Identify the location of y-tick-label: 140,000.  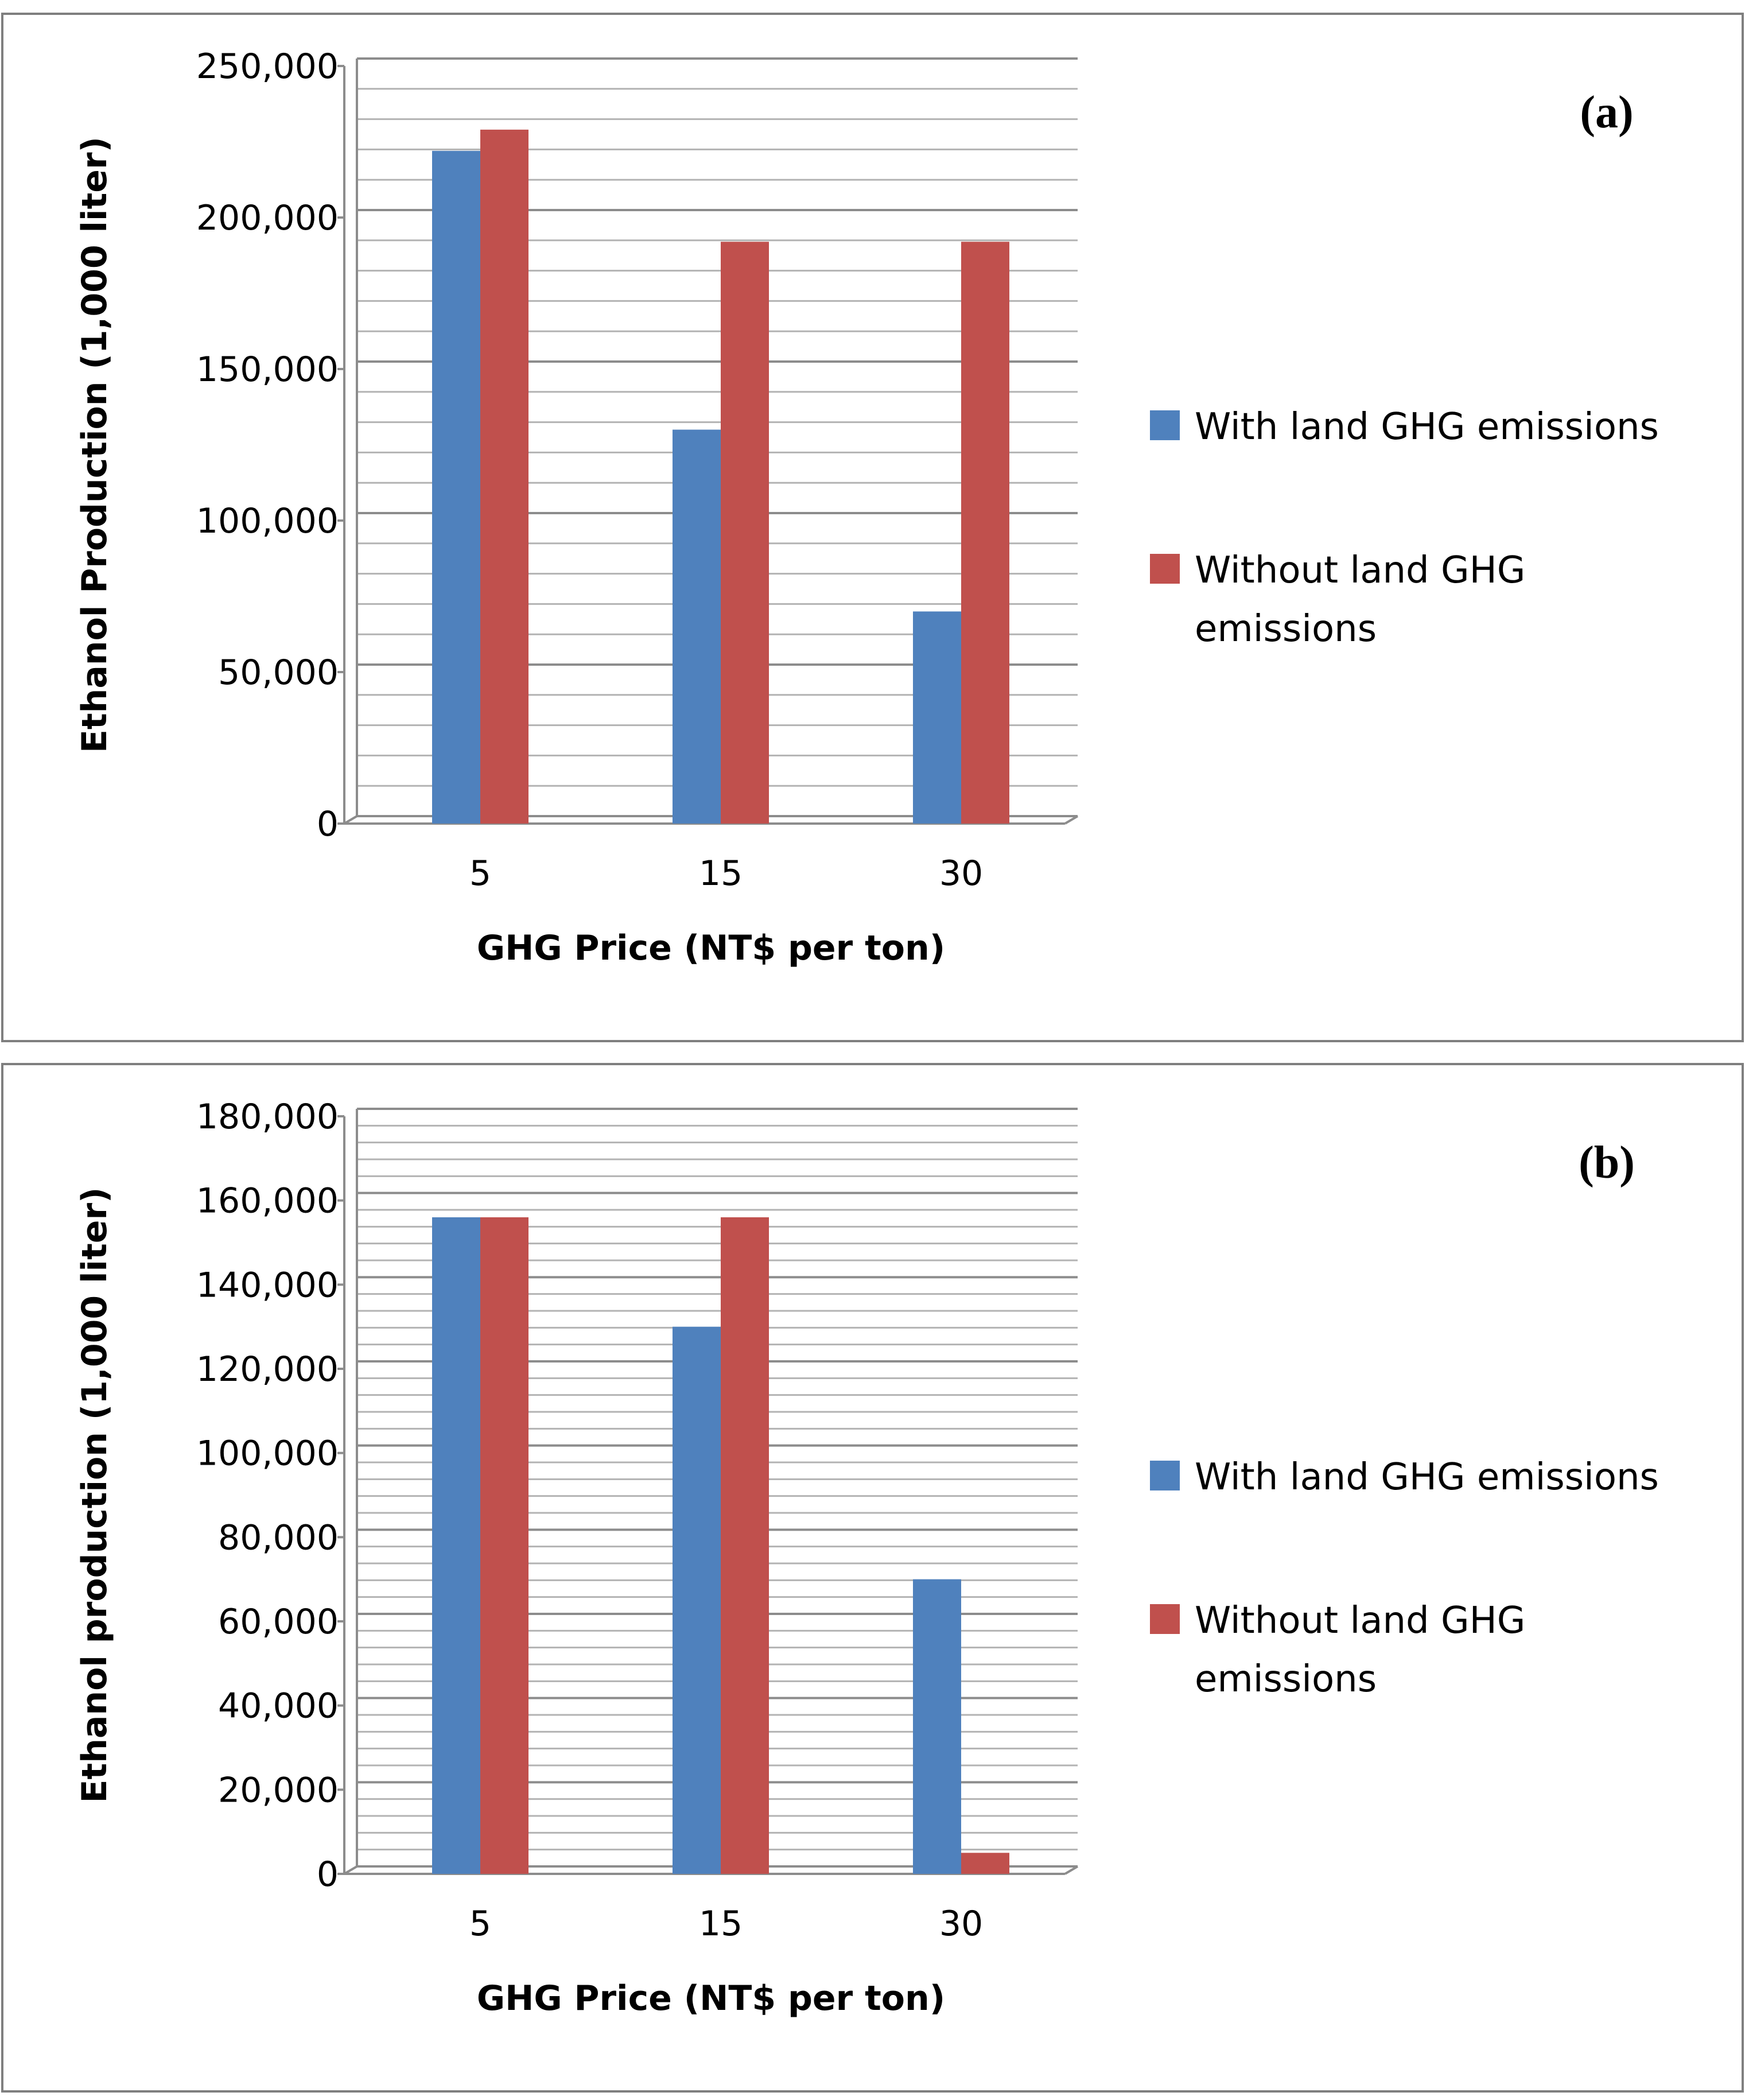
(267, 1285).